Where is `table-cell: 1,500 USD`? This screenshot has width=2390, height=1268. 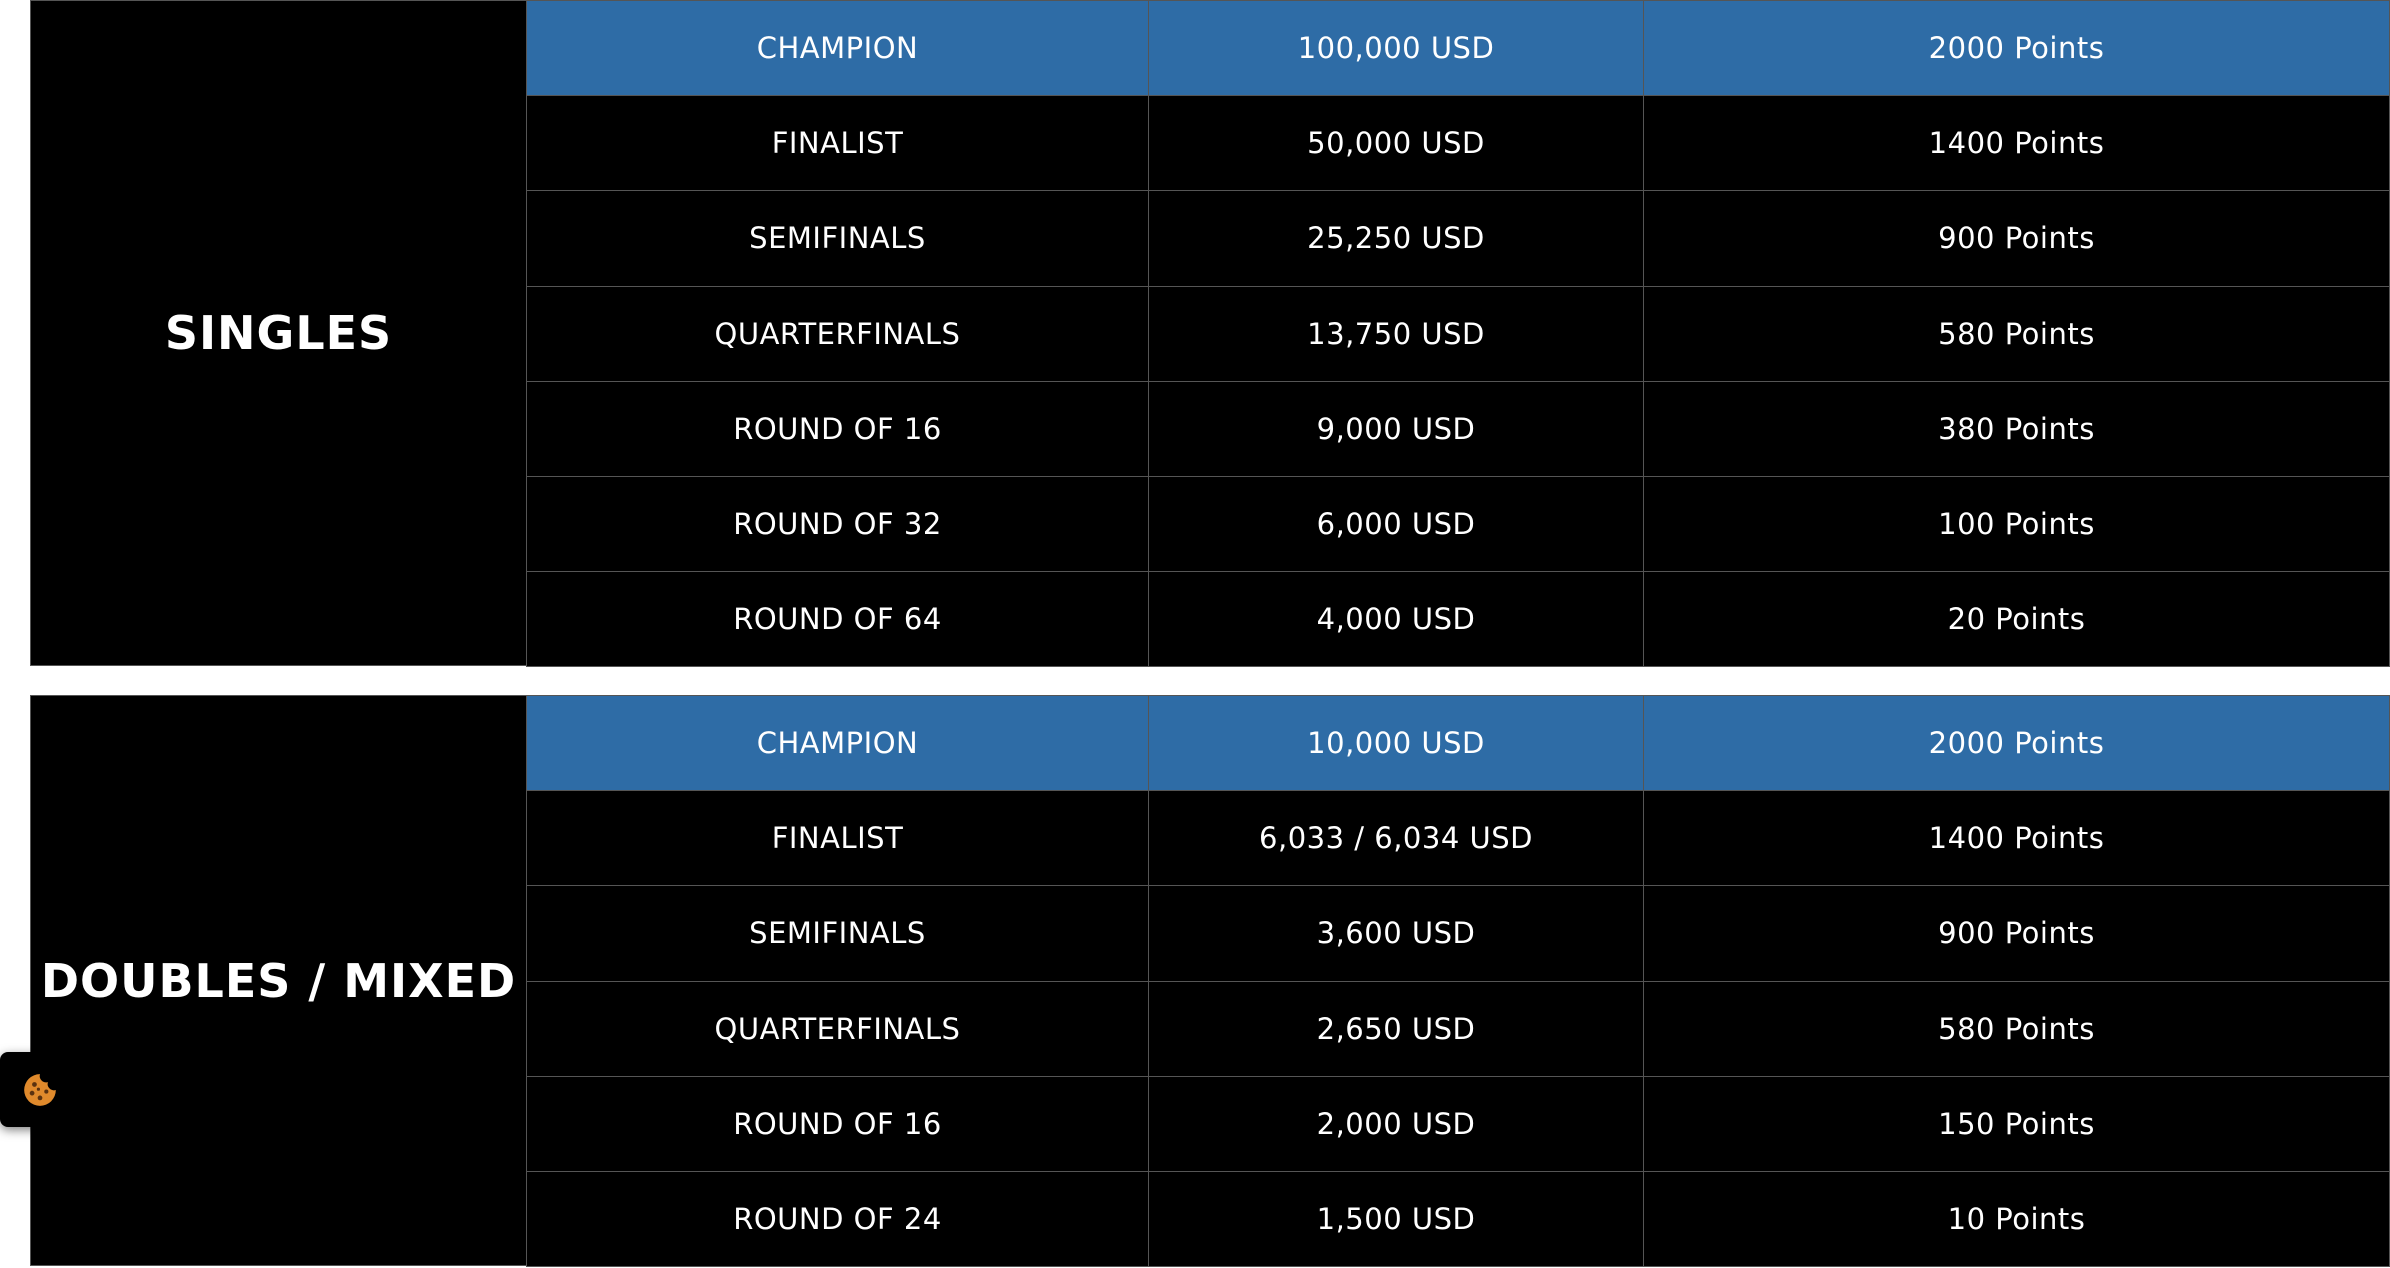 table-cell: 1,500 USD is located at coordinates (1396, 1219).